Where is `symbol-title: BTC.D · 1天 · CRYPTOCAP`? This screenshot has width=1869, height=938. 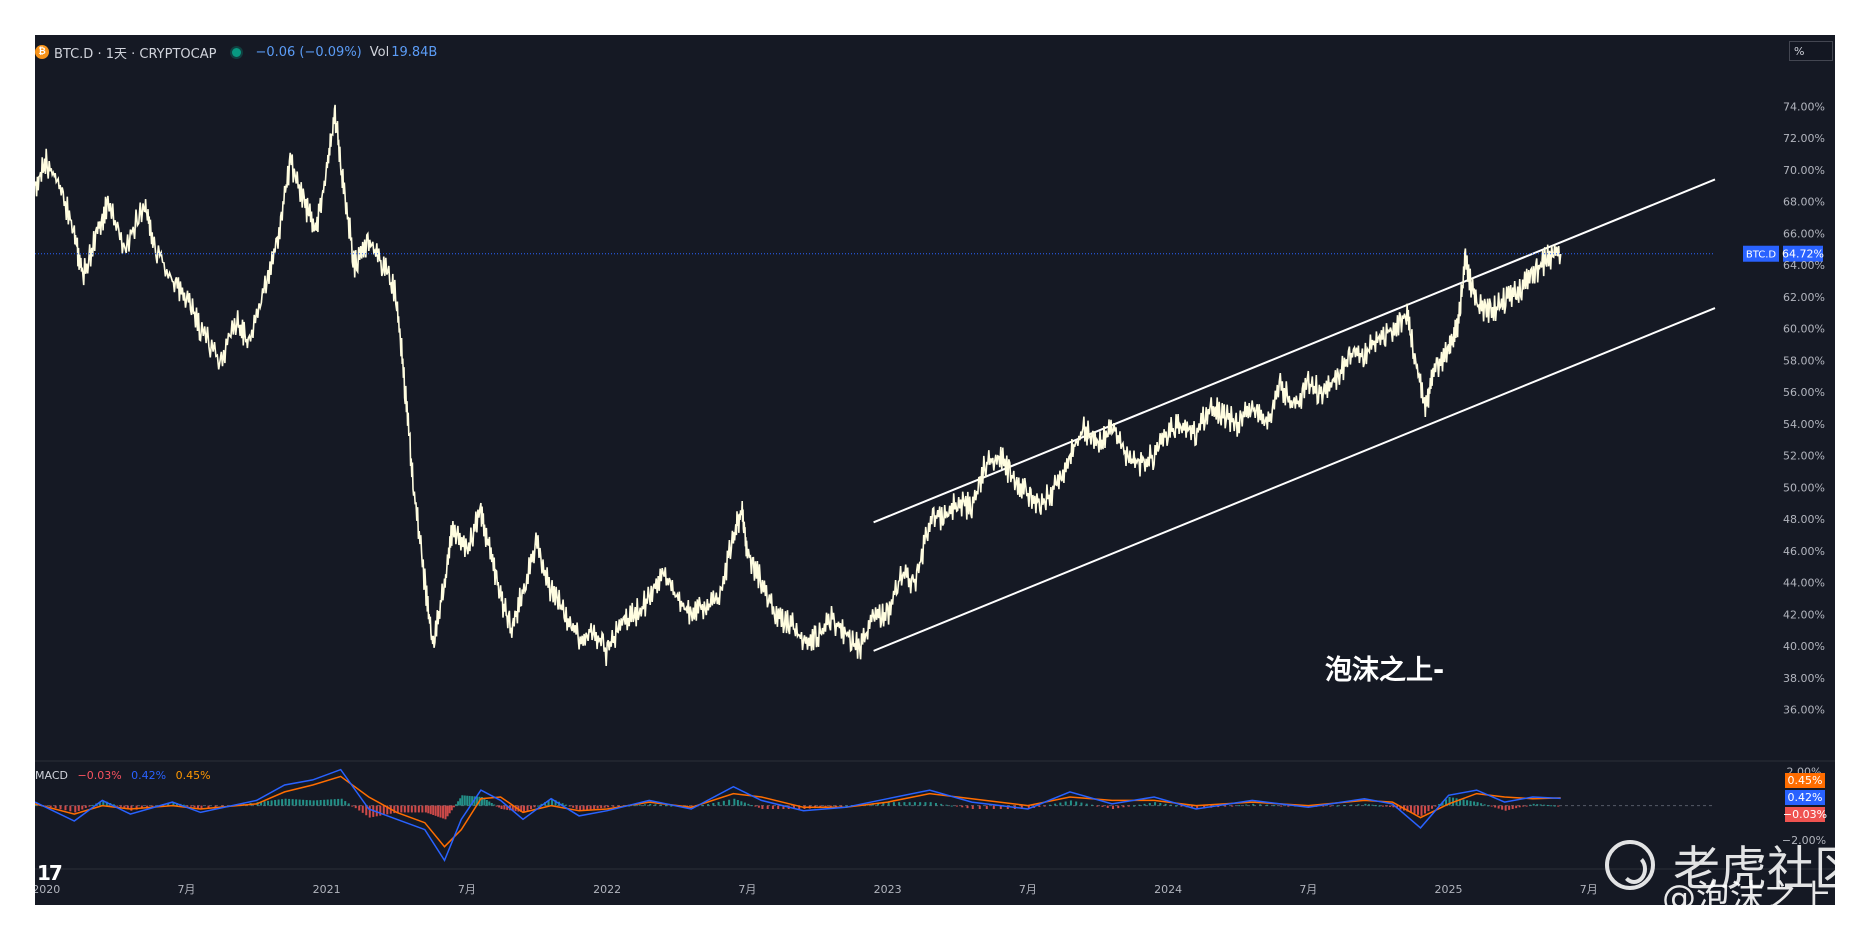 symbol-title: BTC.D · 1天 · CRYPTOCAP is located at coordinates (135, 54).